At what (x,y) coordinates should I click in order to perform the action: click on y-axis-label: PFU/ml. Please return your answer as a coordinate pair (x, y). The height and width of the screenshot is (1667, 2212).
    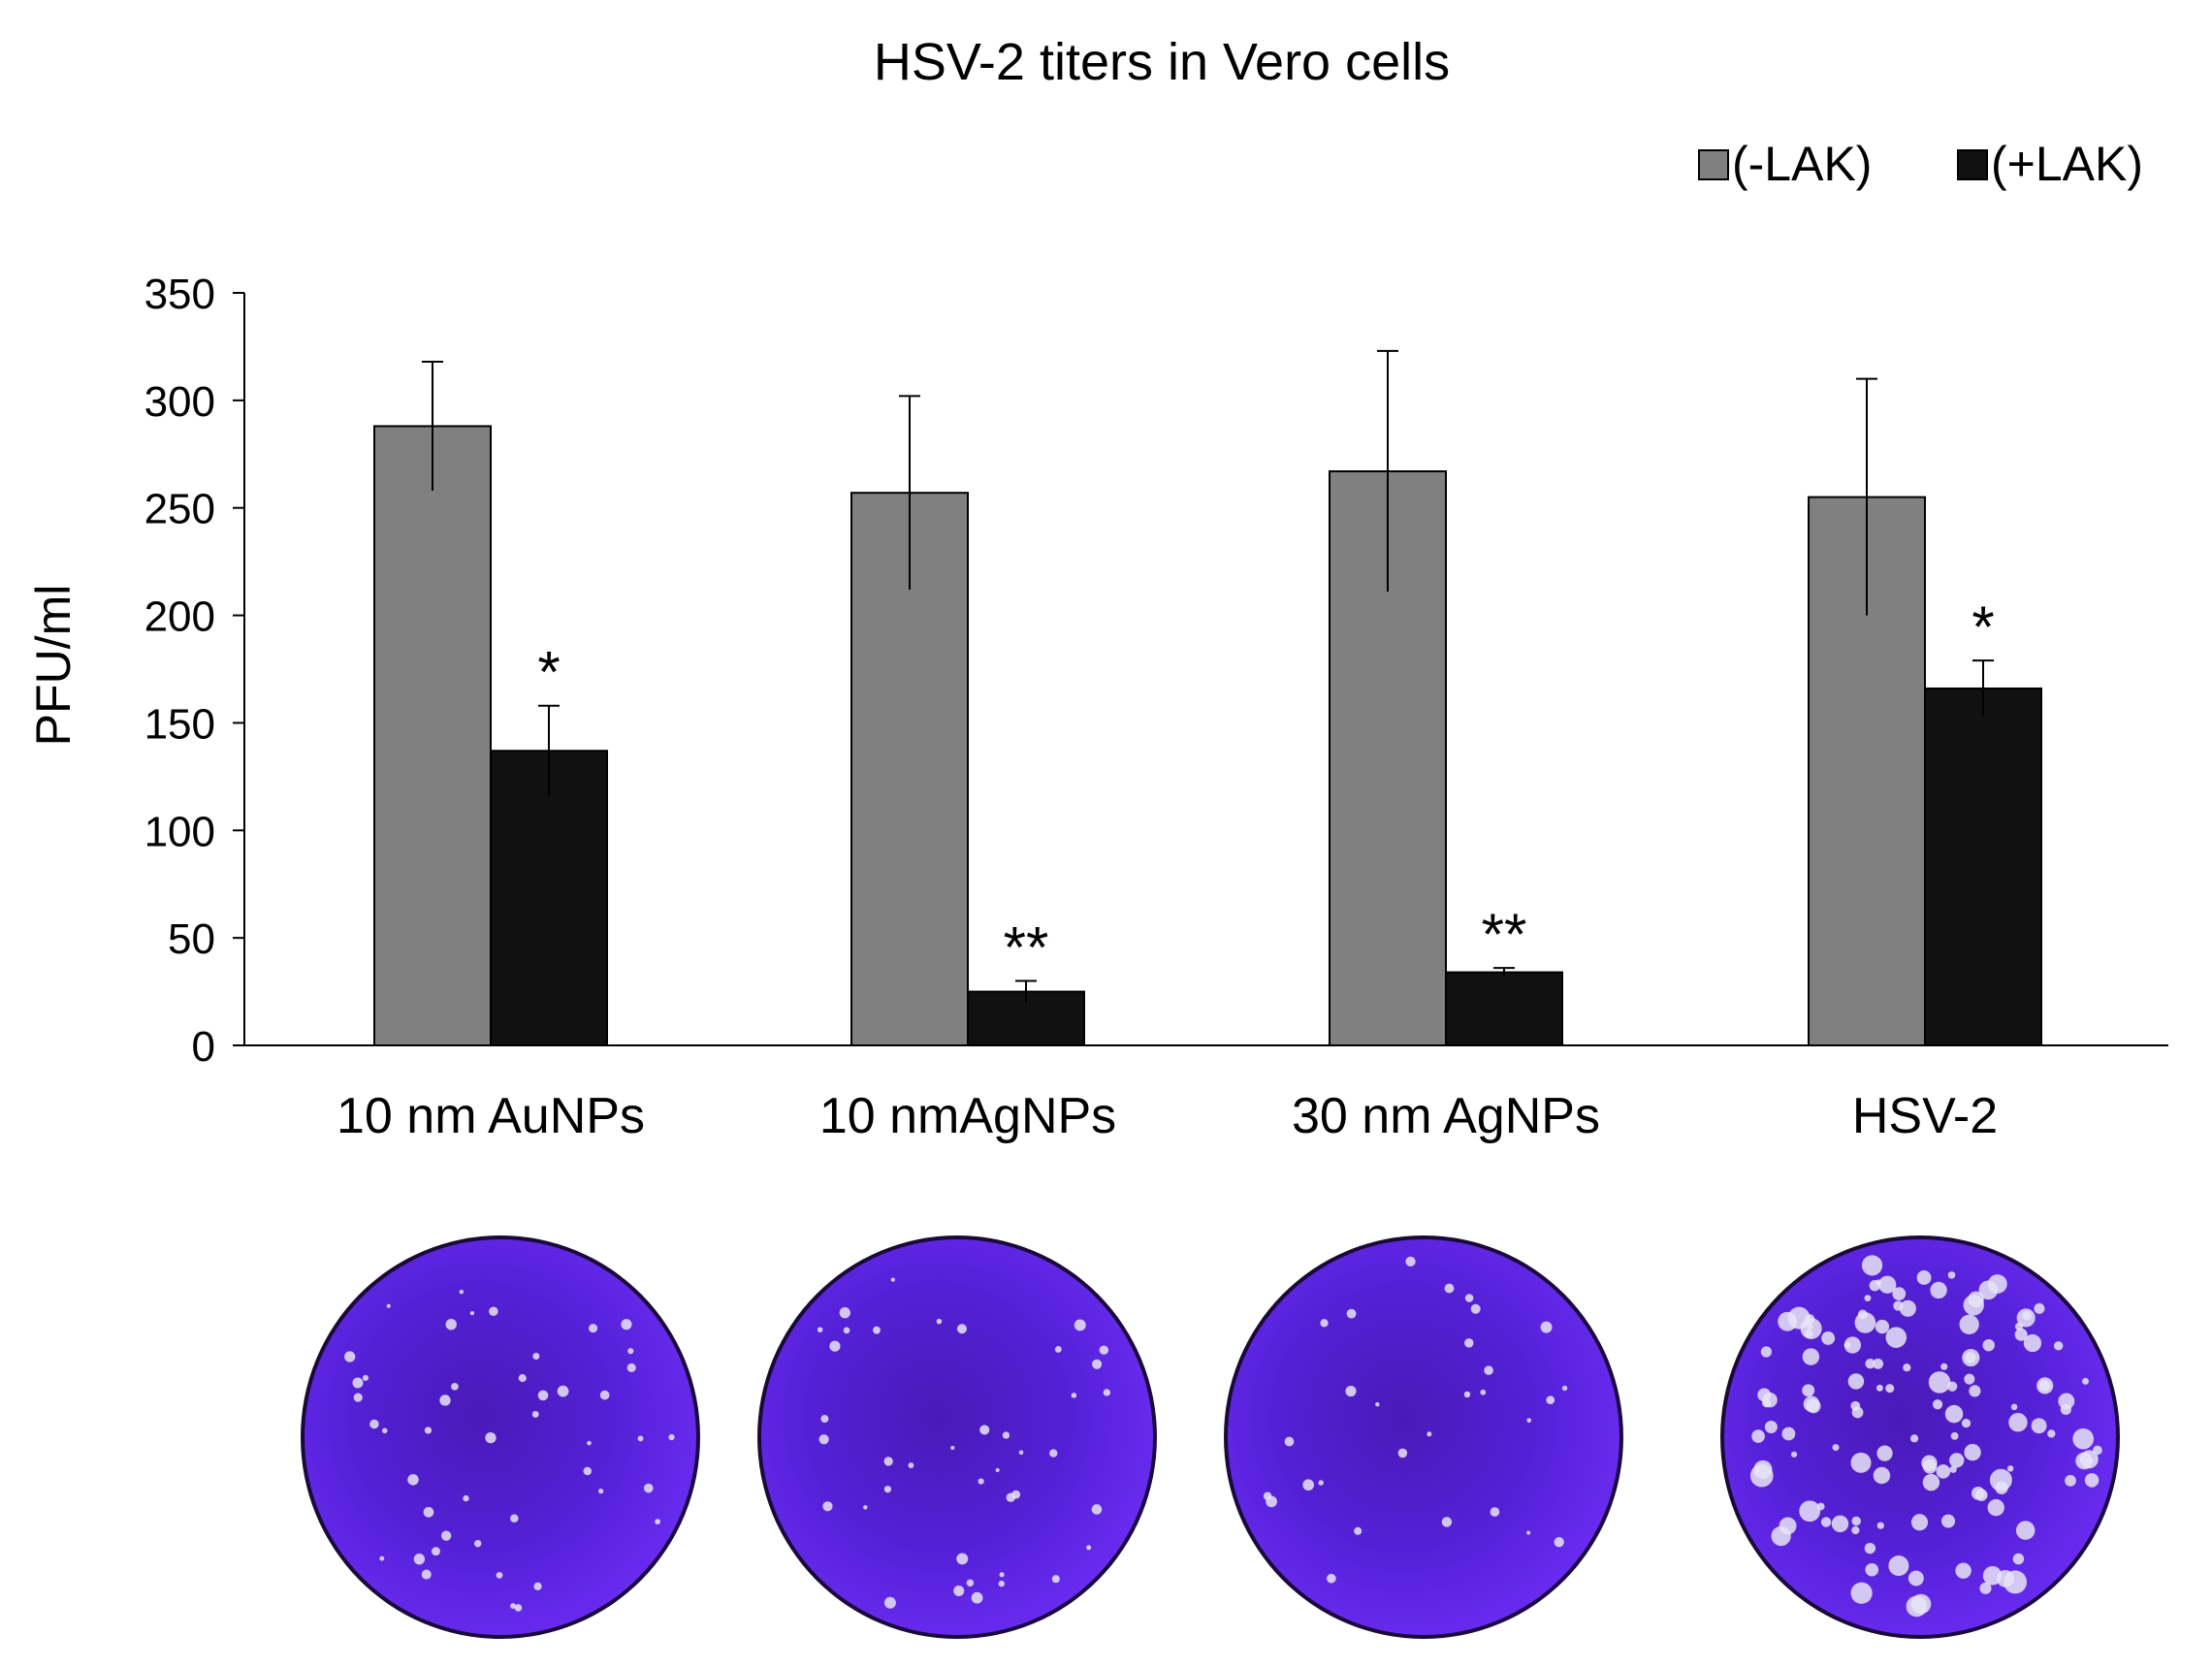
    Looking at the image, I should click on (53, 666).